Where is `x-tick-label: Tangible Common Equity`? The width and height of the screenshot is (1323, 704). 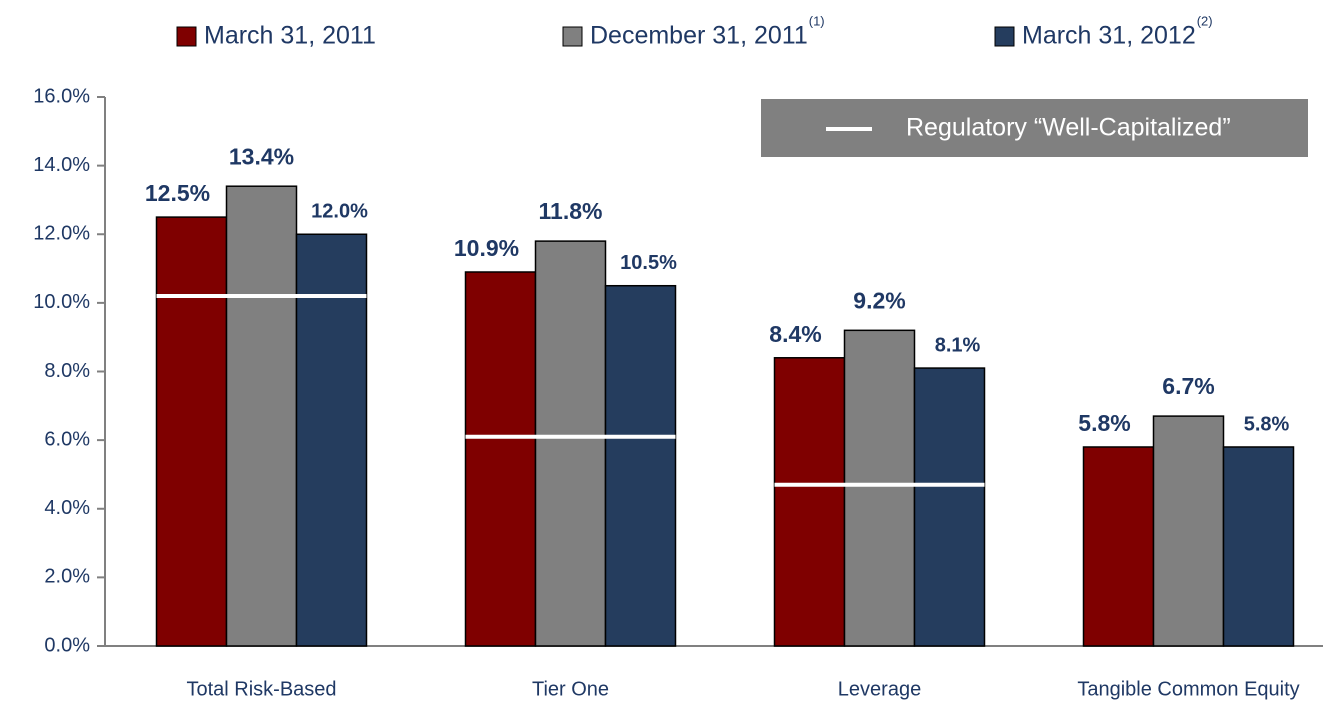 x-tick-label: Tangible Common Equity is located at coordinates (1188, 689).